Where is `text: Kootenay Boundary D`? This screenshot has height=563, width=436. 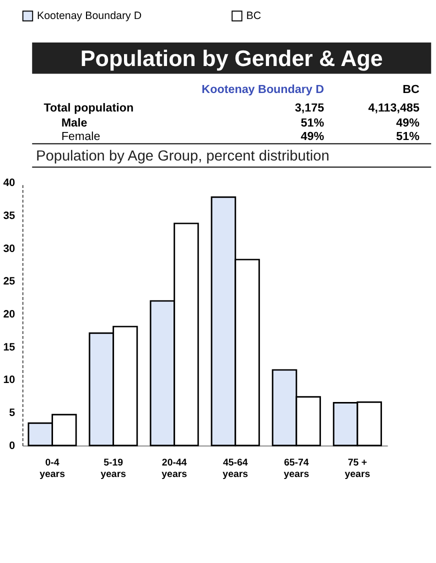
text: Kootenay Boundary D is located at coordinates (263, 89).